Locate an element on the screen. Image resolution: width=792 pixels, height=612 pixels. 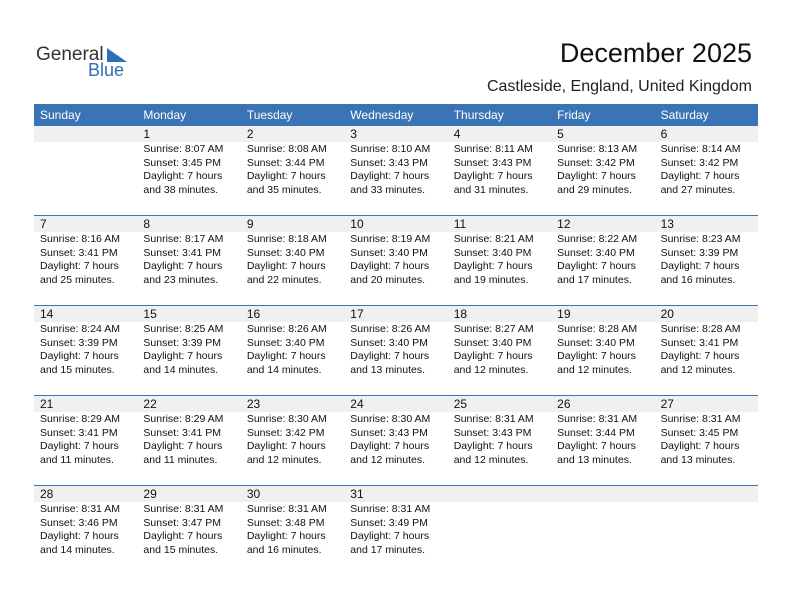
weekday: Sunday is located at coordinates (60, 115).